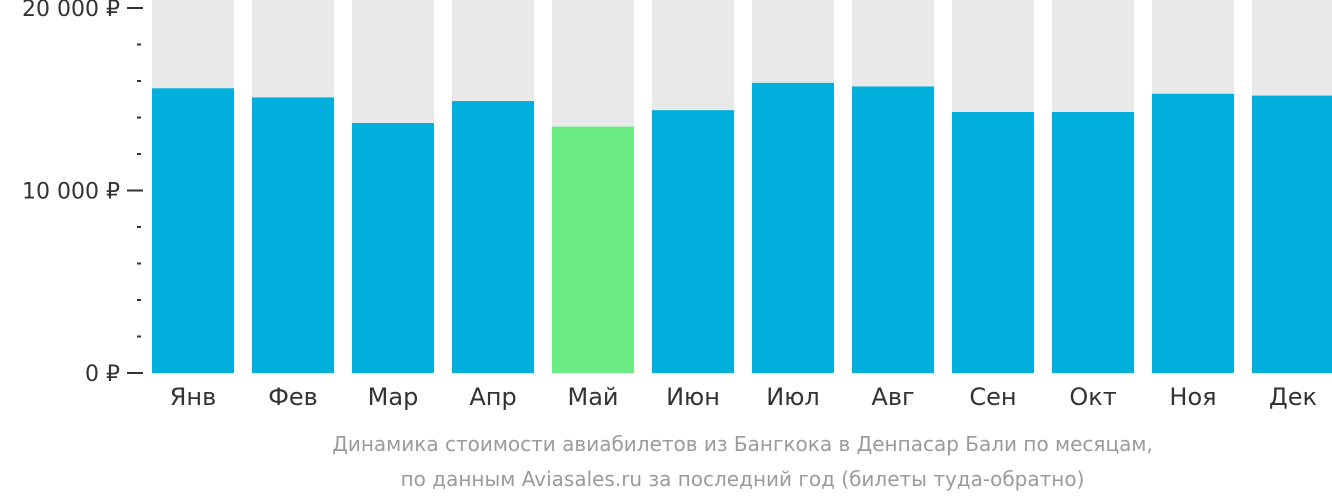 The height and width of the screenshot is (502, 1332). I want to click on x-tick-label-3: Апр, so click(492, 397).